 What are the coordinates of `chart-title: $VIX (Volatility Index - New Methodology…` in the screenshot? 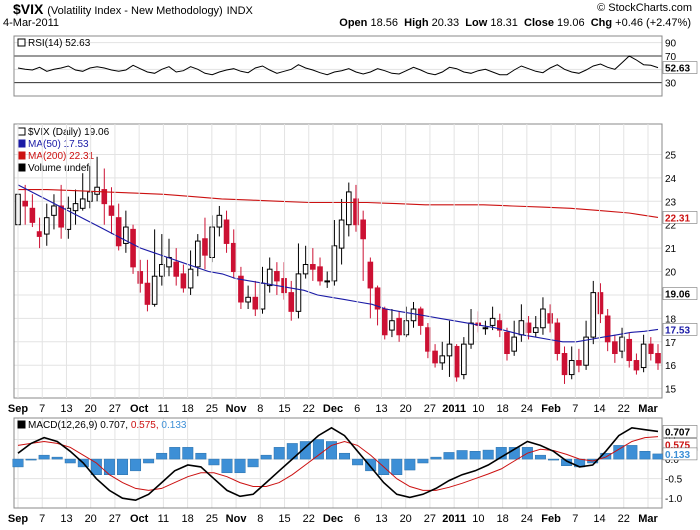 It's located at (133, 9).